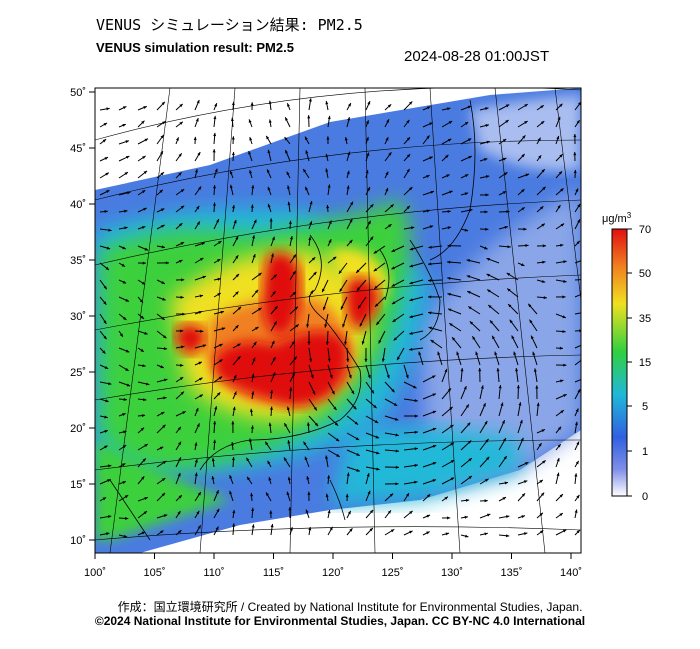  I want to click on colorbar-label: 15, so click(645, 363).